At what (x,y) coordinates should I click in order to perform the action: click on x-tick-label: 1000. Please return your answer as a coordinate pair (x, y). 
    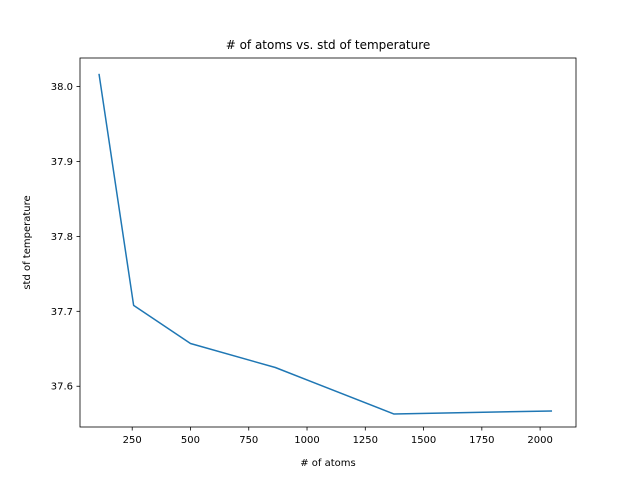
    Looking at the image, I should click on (306, 440).